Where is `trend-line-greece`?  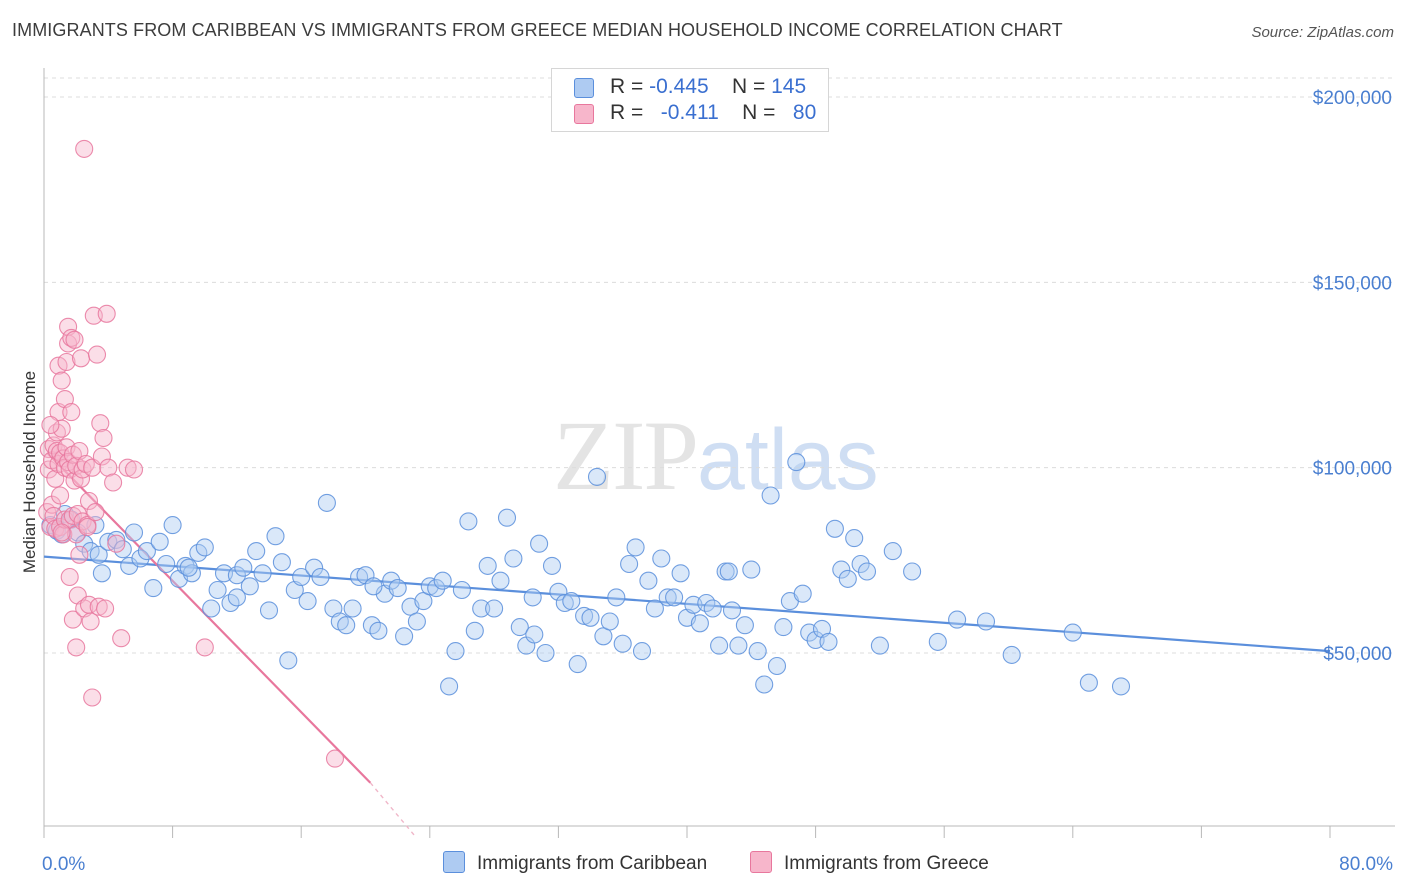 trend-line-greece is located at coordinates (209, 618).